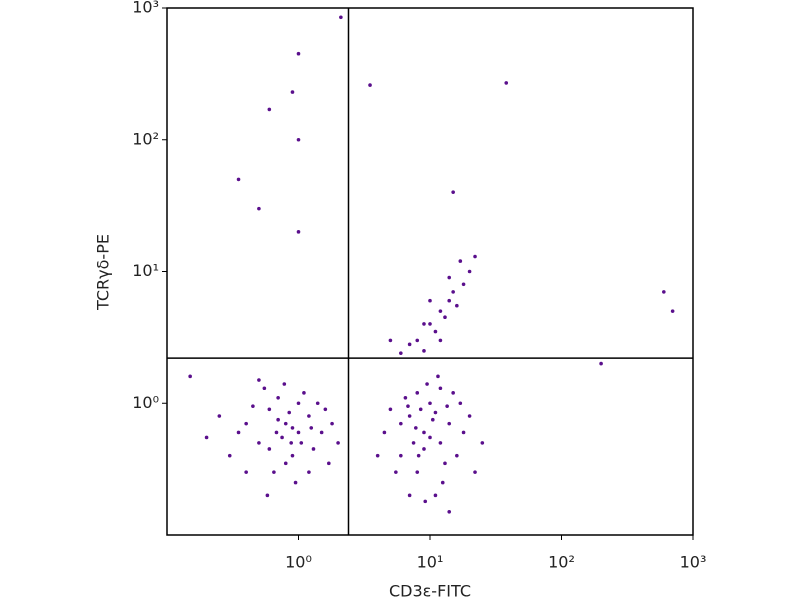  Describe the element at coordinates (145, 138) in the screenshot. I see `y-tick-label: 10²` at that location.